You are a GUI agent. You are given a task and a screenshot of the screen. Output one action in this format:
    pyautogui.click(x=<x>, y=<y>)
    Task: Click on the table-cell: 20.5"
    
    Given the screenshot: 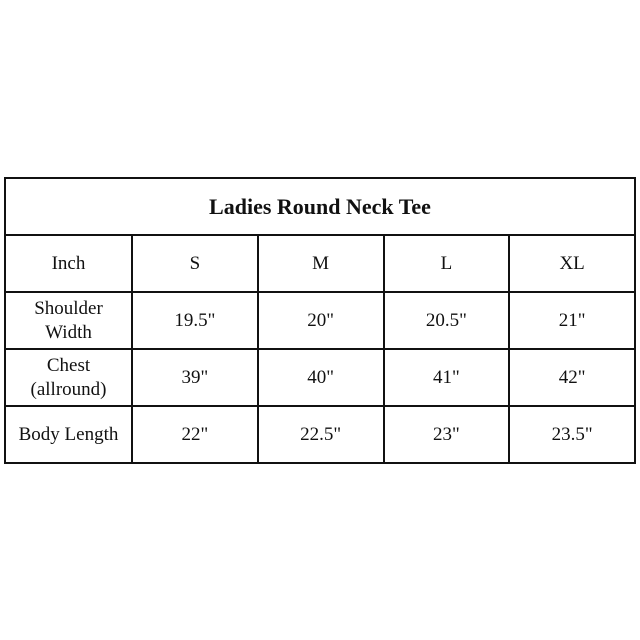 What is the action you would take?
    pyautogui.click(x=446, y=320)
    